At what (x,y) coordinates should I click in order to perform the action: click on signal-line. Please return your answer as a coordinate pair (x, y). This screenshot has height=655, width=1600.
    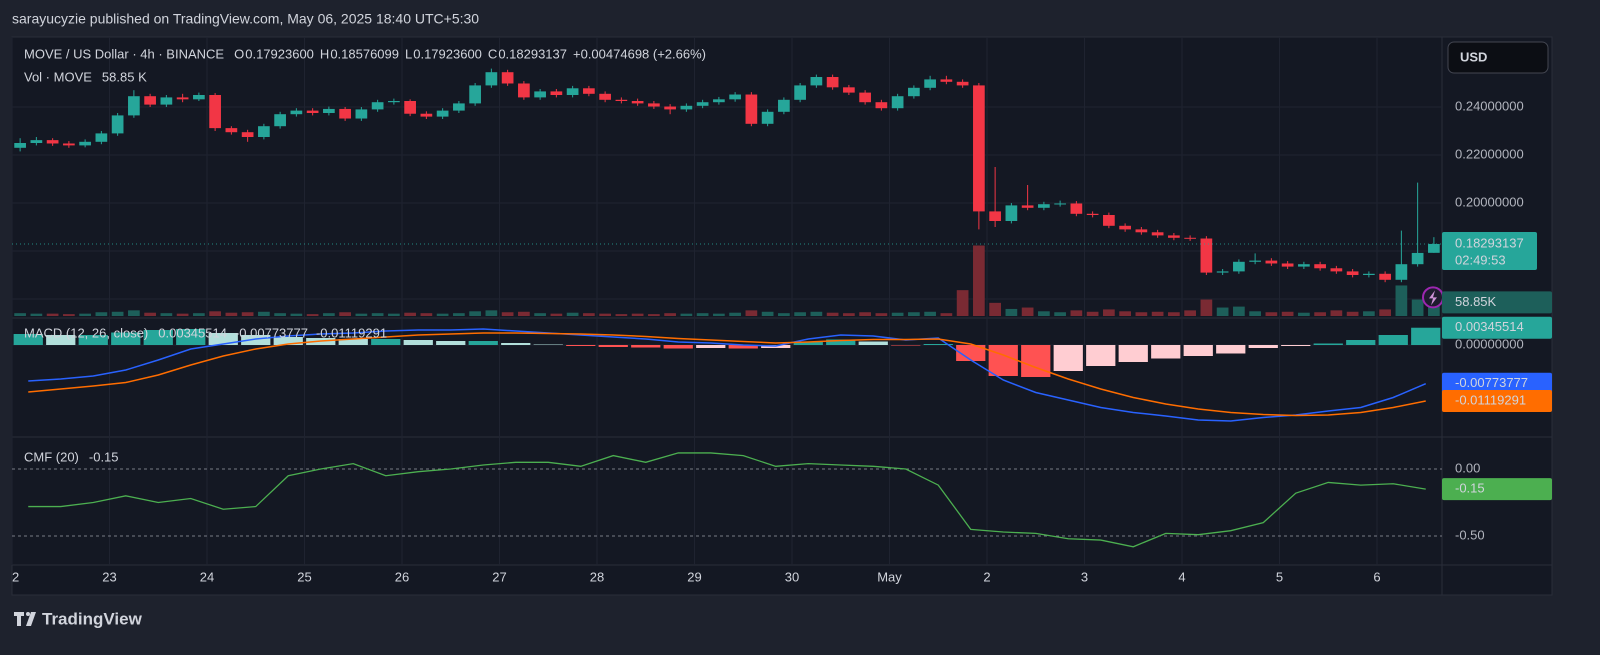
    Looking at the image, I should click on (727, 374).